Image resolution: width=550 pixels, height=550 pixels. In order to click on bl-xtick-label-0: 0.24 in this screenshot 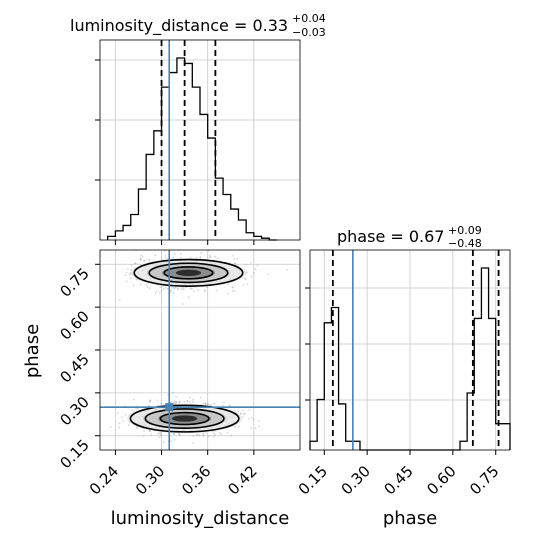, I will do `click(104, 480)`.